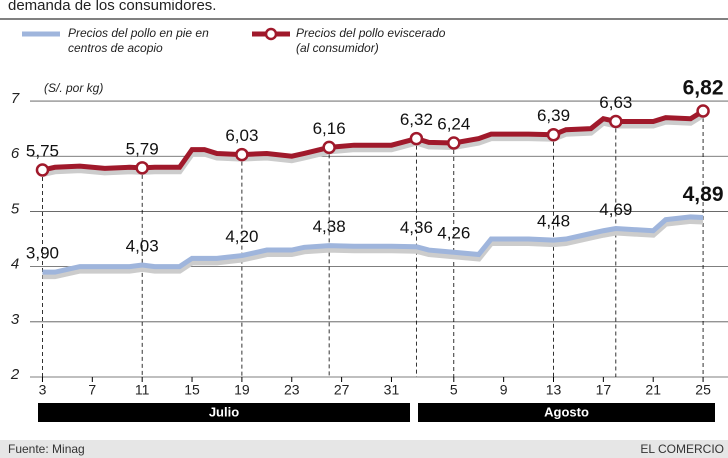  What do you see at coordinates (142, 245) in the screenshot?
I see `data-label: 4,03` at bounding box center [142, 245].